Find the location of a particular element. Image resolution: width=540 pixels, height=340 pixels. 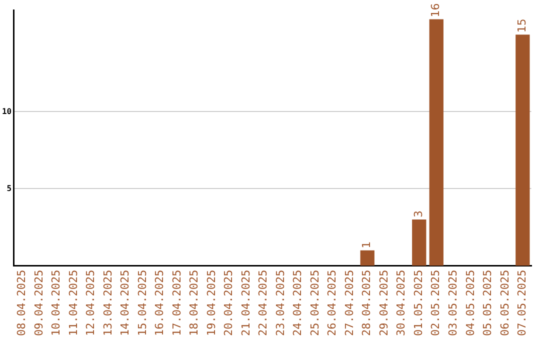

x-tick-label: 19.04.2025 is located at coordinates (211, 303).